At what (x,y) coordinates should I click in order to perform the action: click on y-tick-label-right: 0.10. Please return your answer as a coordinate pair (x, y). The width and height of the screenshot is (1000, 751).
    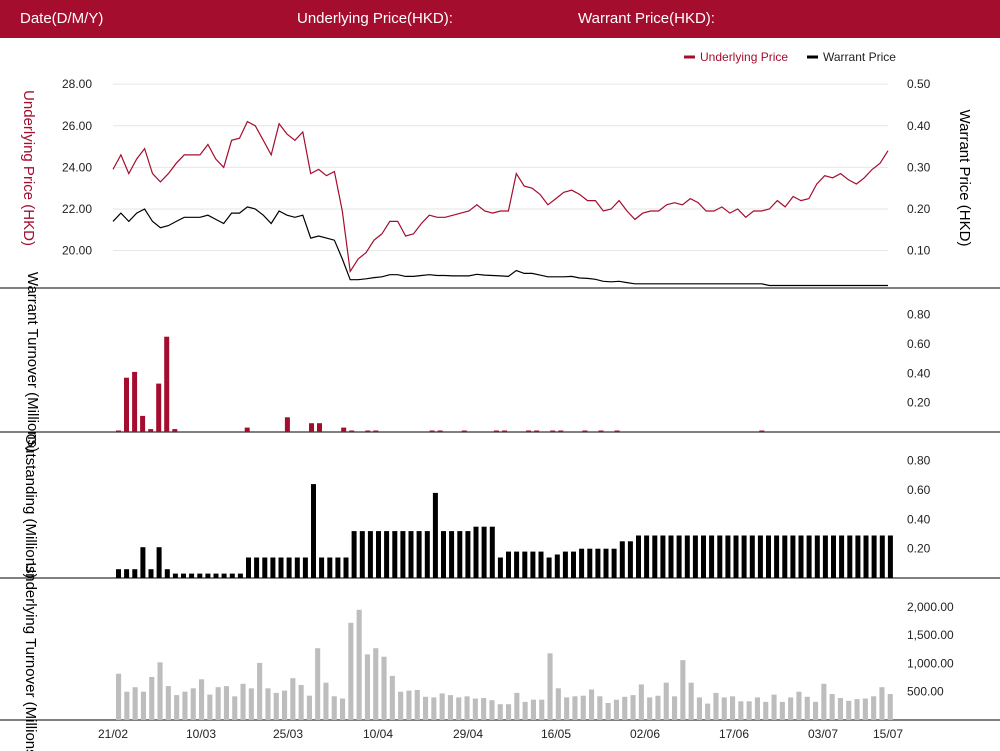
    Looking at the image, I should click on (919, 251).